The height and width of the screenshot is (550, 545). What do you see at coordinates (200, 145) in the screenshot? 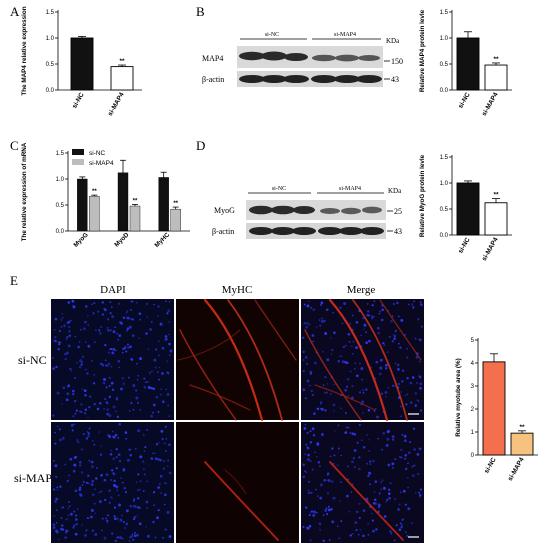
I see `panel-label-d: D` at bounding box center [200, 145].